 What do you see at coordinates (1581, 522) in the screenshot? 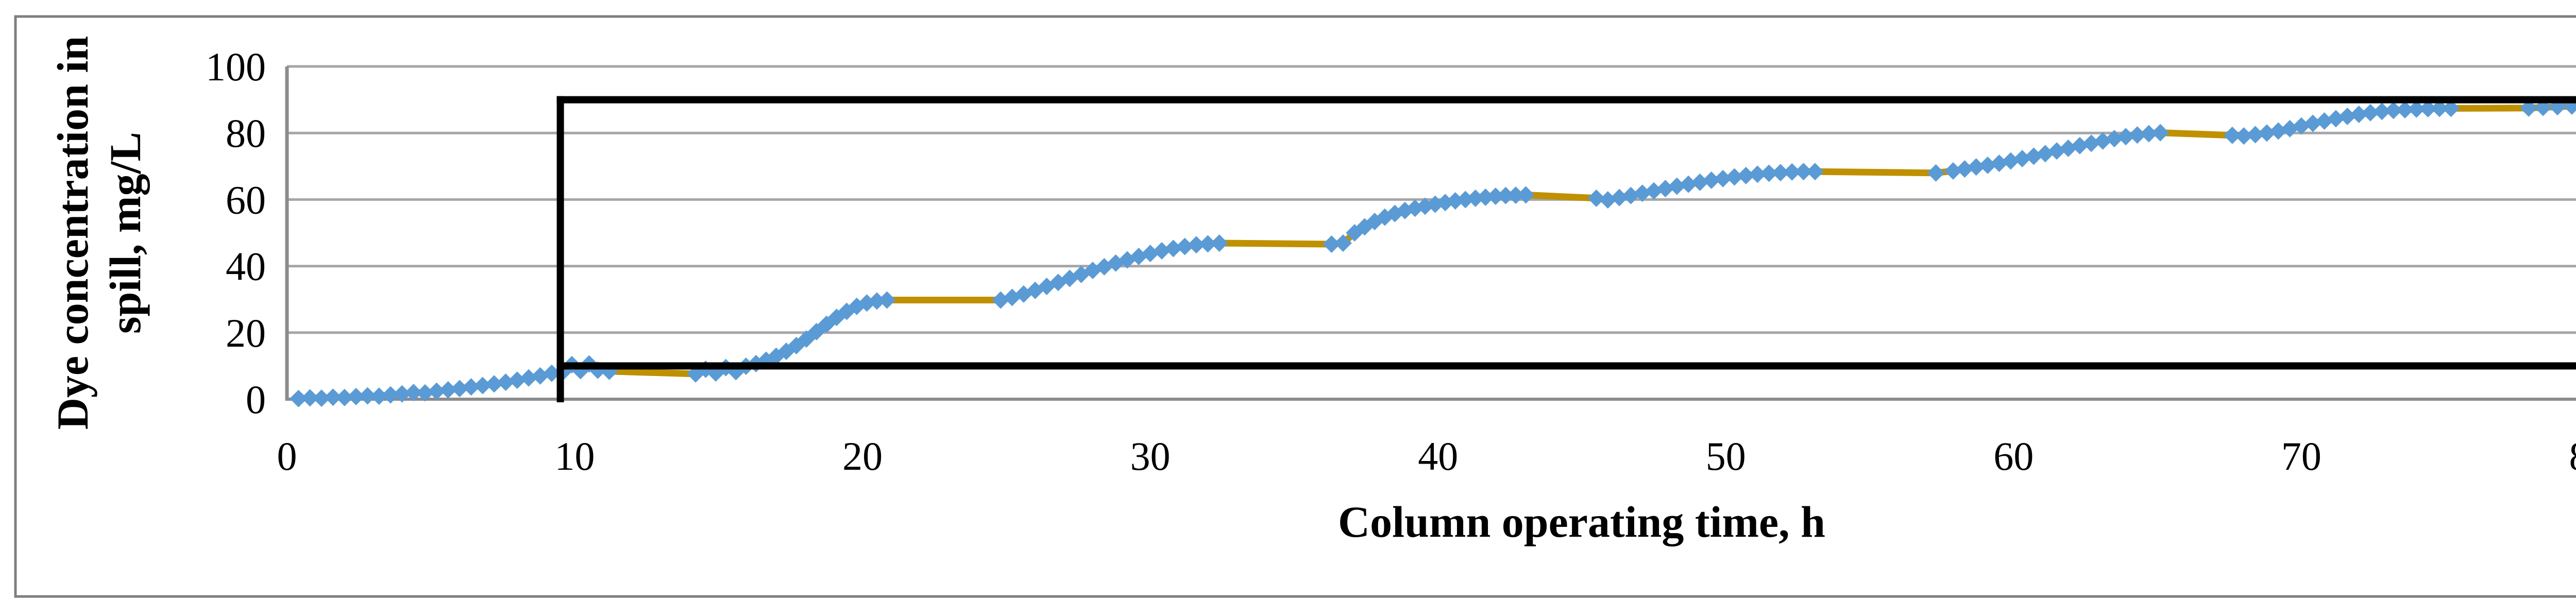
I see `x-axis-title: Column operating time, h` at bounding box center [1581, 522].